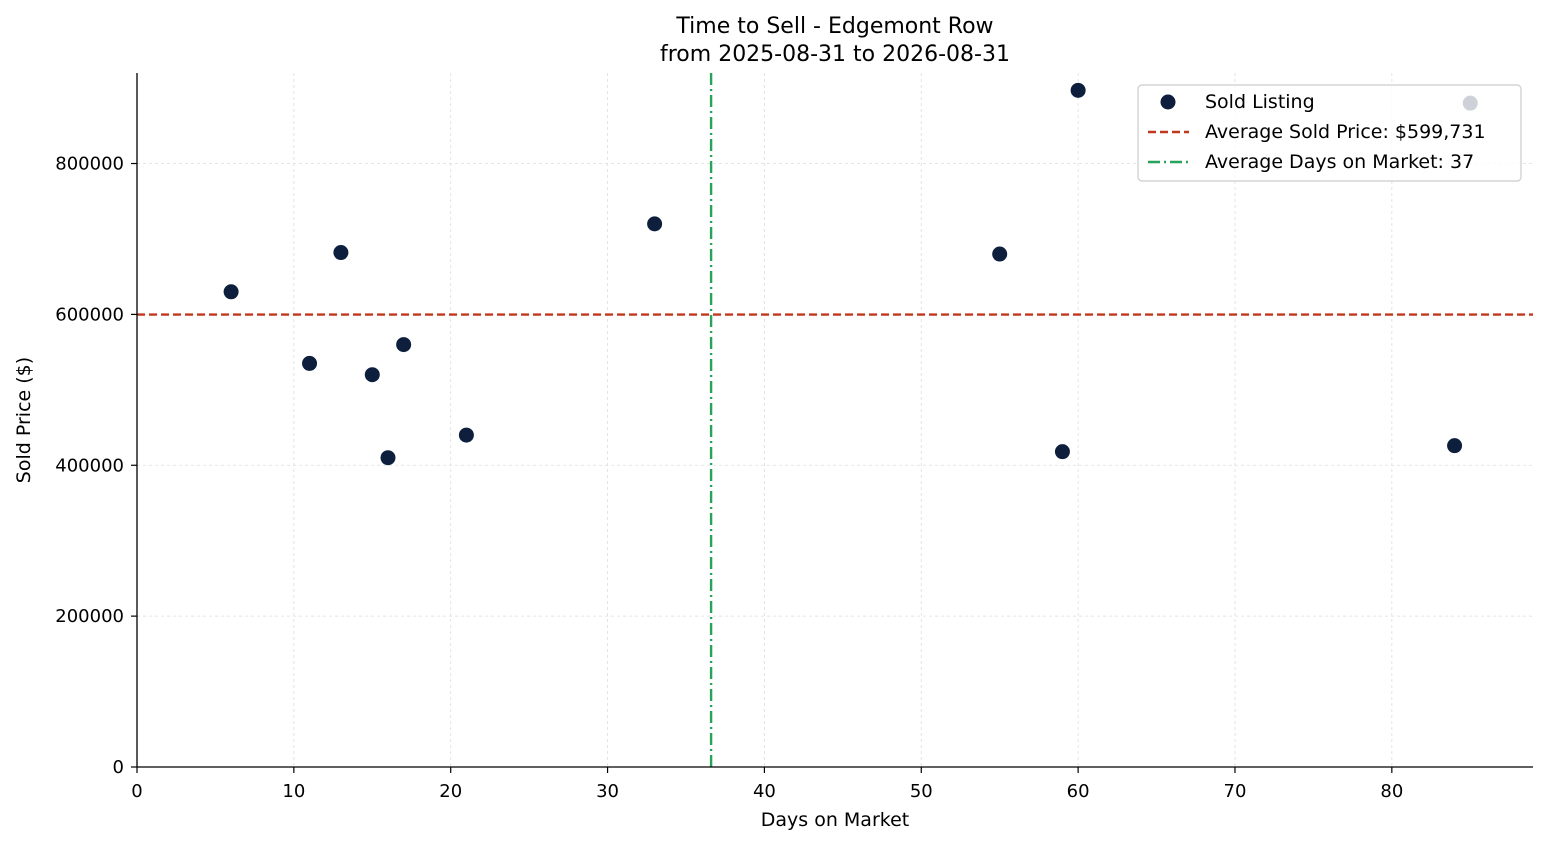 The height and width of the screenshot is (845, 1547). What do you see at coordinates (136, 791) in the screenshot?
I see `x-tick-label: 0` at bounding box center [136, 791].